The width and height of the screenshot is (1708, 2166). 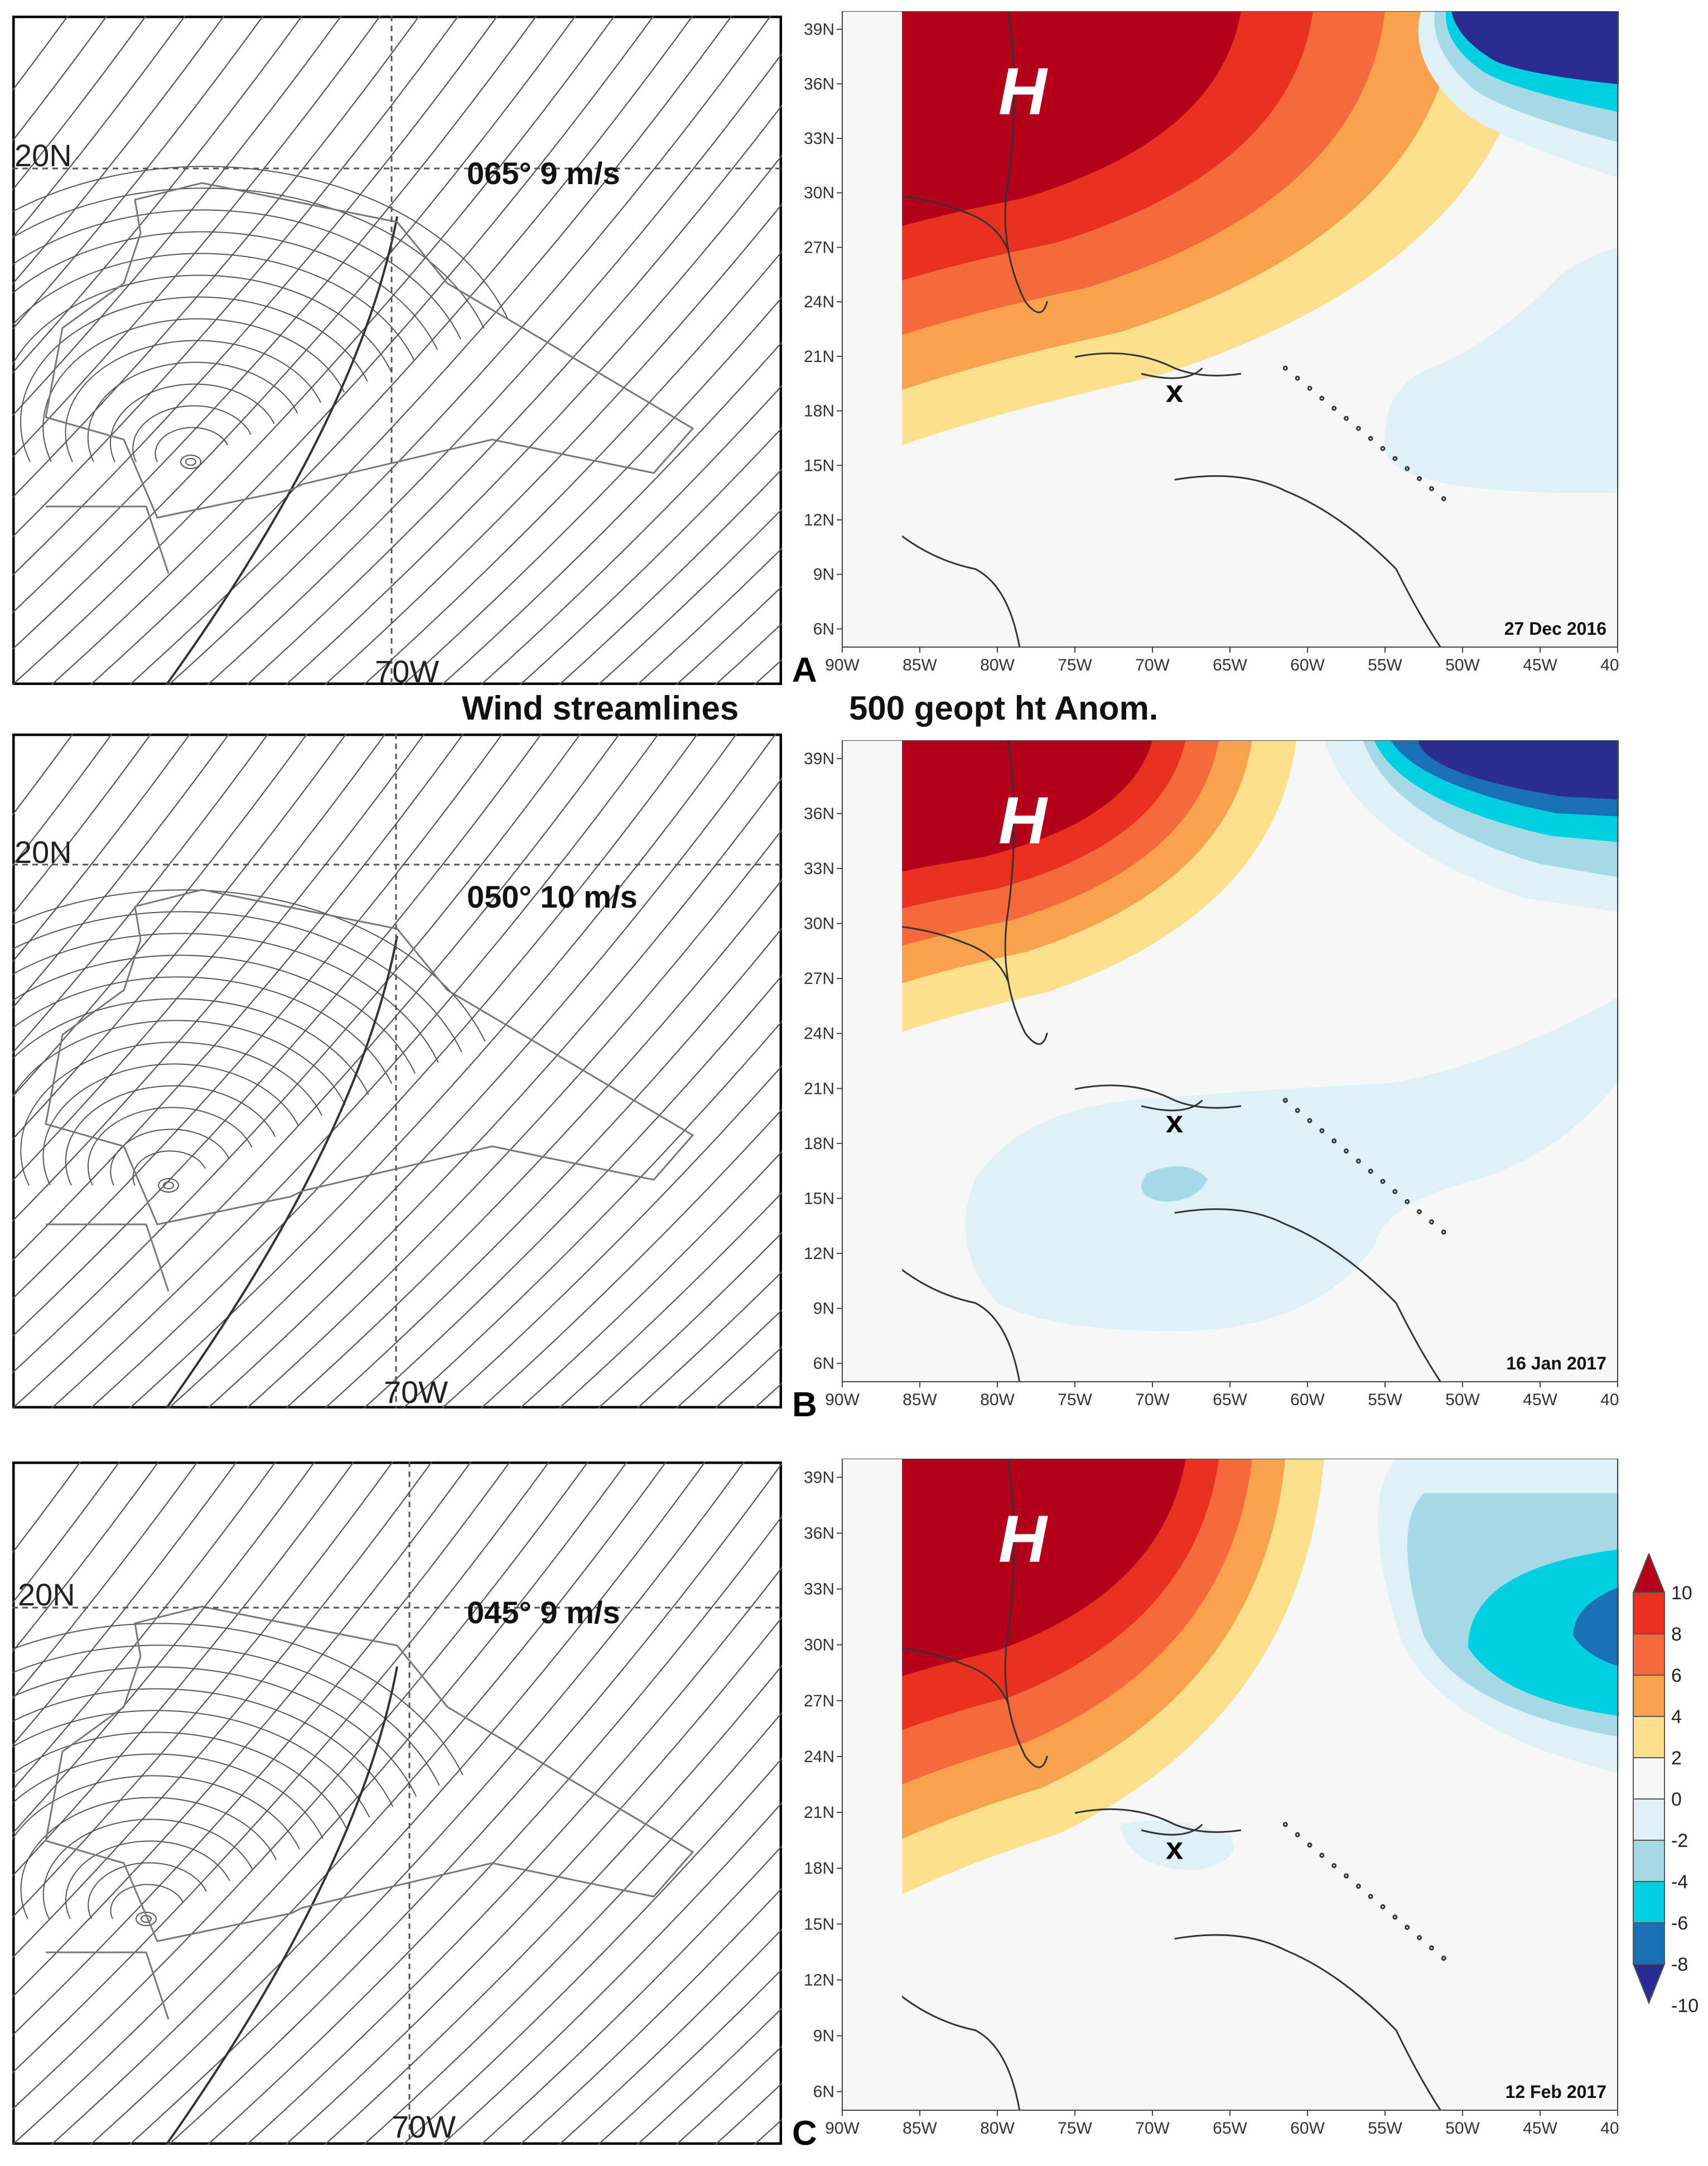 I want to click on colorbar-tick-label: 4, so click(x=1677, y=1717).